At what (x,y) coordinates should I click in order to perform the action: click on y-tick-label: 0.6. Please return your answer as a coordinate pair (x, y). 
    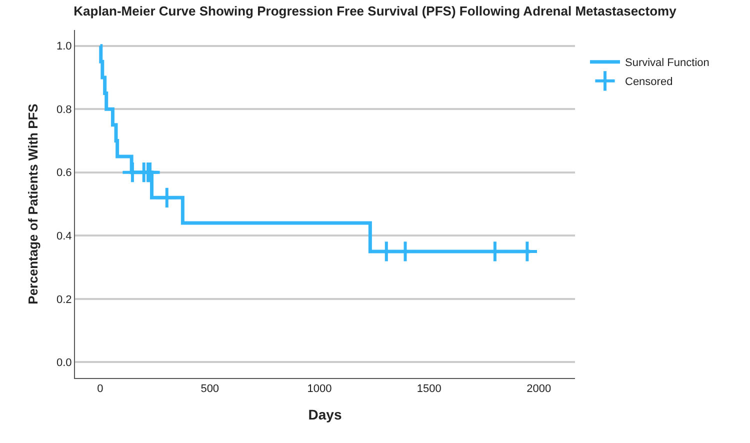
    Looking at the image, I should click on (64, 173).